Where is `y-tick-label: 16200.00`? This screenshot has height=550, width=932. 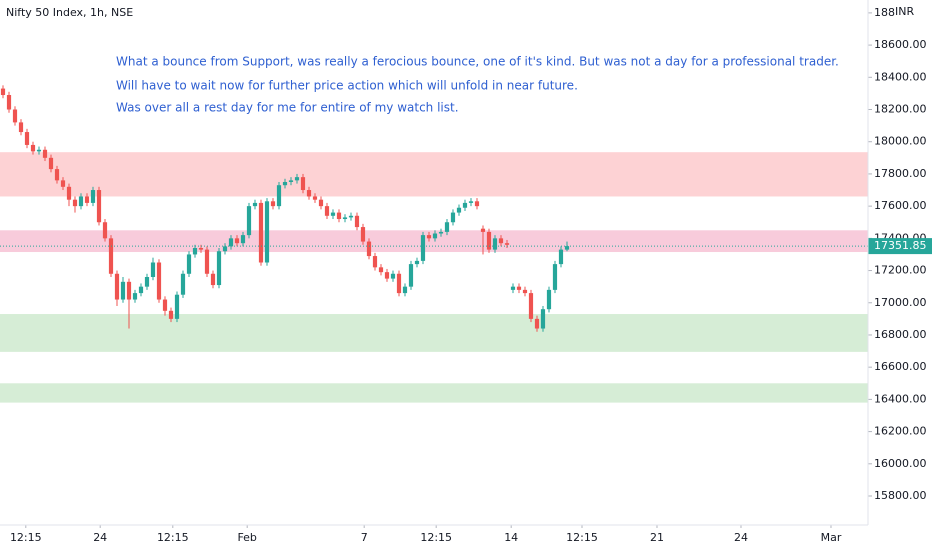 y-tick-label: 16200.00 is located at coordinates (900, 431).